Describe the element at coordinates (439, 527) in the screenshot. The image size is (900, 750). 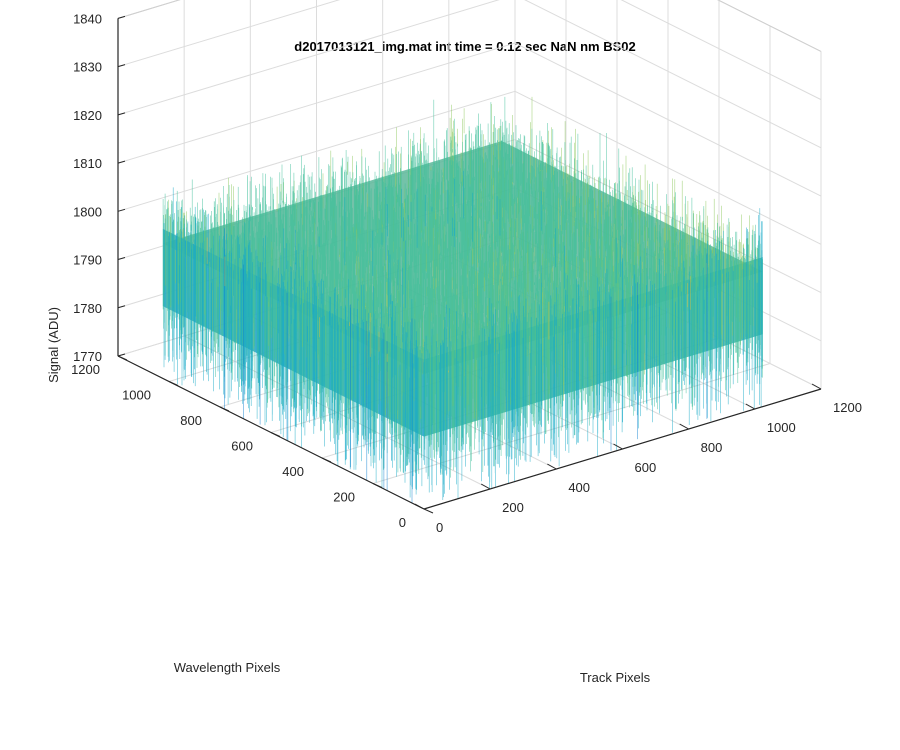
I see `x-tick-label: 0` at that location.